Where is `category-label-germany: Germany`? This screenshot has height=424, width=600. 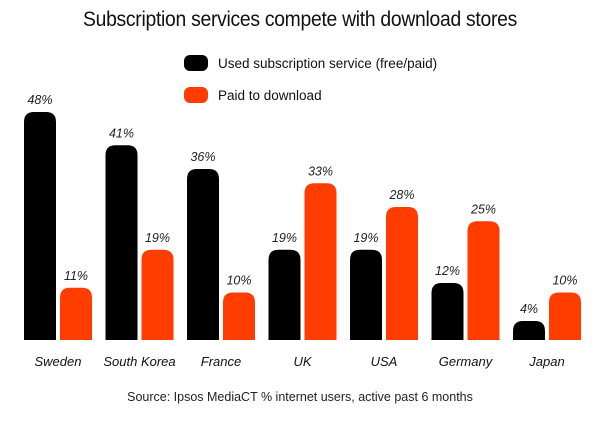
category-label-germany: Germany is located at coordinates (466, 361).